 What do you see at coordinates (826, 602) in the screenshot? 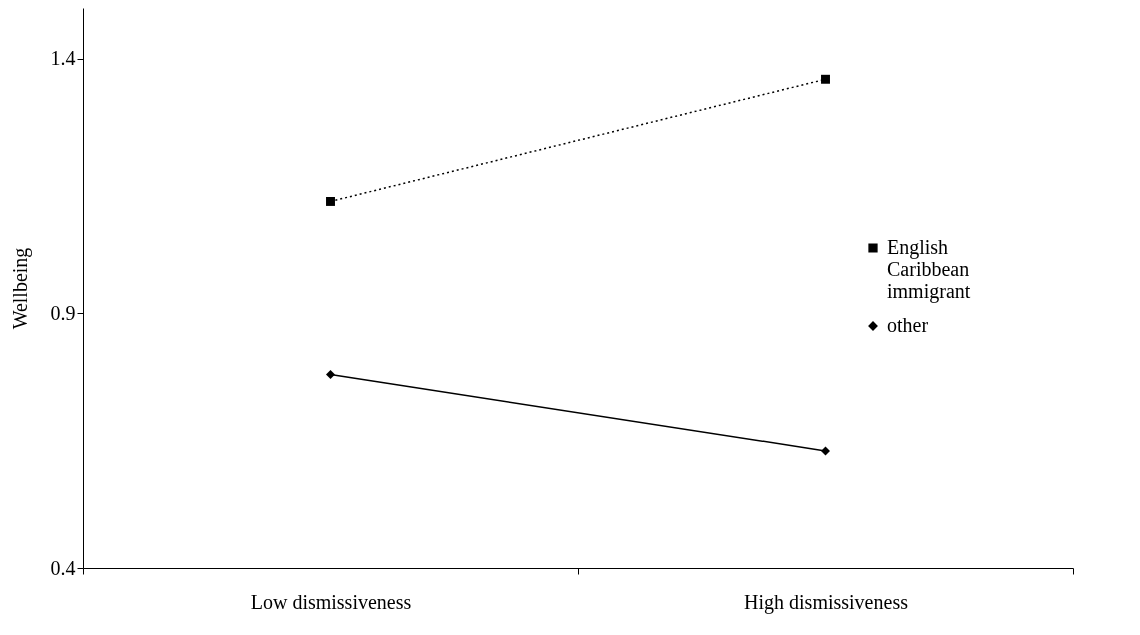
I see `x-tick-label: High dismissiveness` at bounding box center [826, 602].